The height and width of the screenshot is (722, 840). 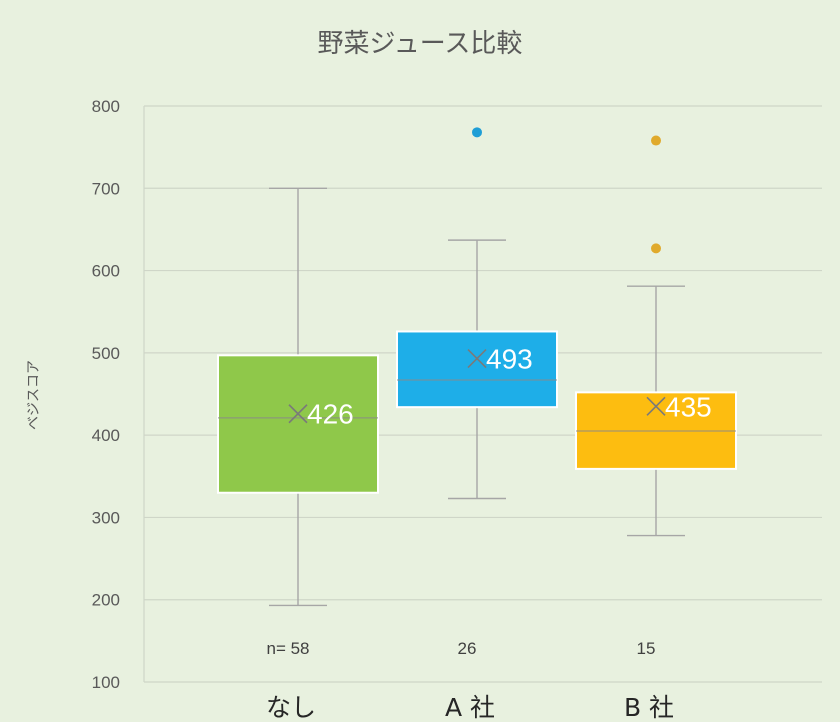 I want to click on mean-data-label: 426, so click(x=330, y=414).